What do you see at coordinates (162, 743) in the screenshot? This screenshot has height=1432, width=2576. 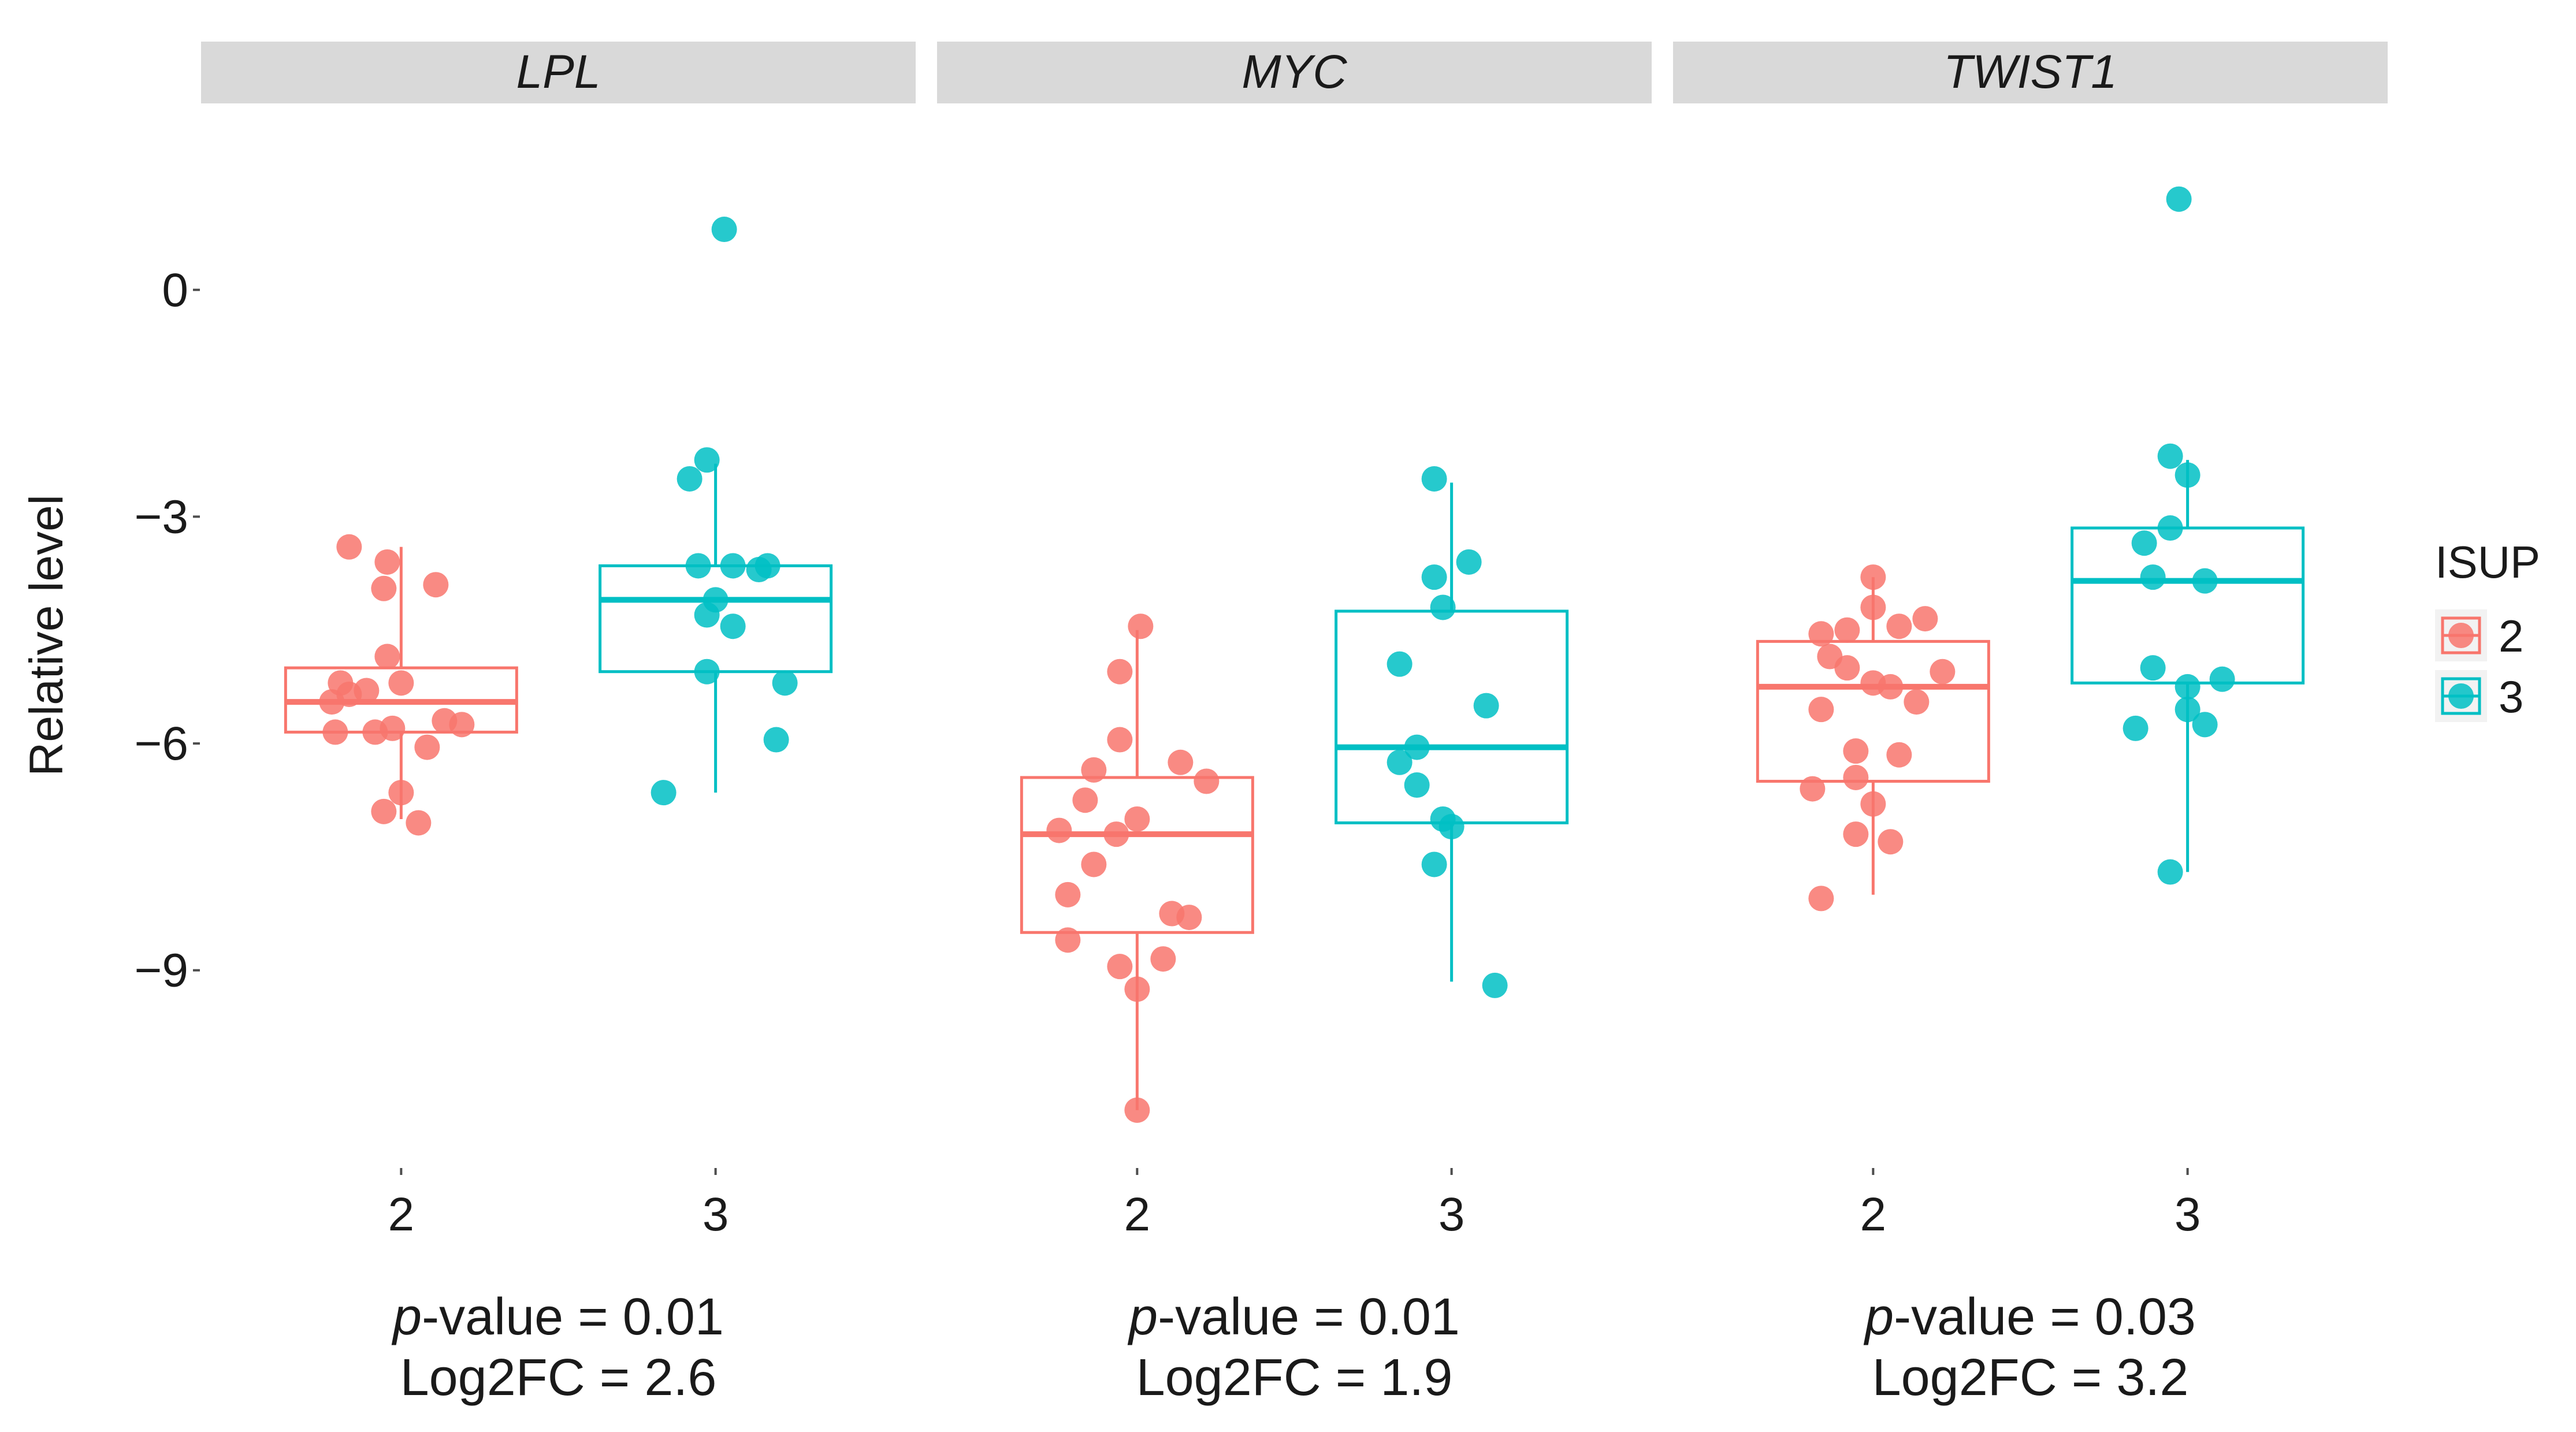 I see `y-tick-label: −6` at bounding box center [162, 743].